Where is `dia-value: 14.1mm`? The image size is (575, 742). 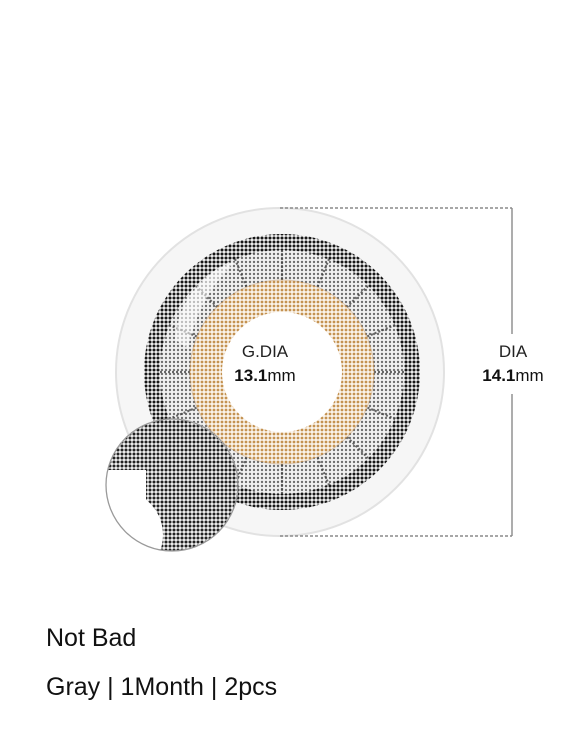
dia-value: 14.1mm is located at coordinates (513, 376).